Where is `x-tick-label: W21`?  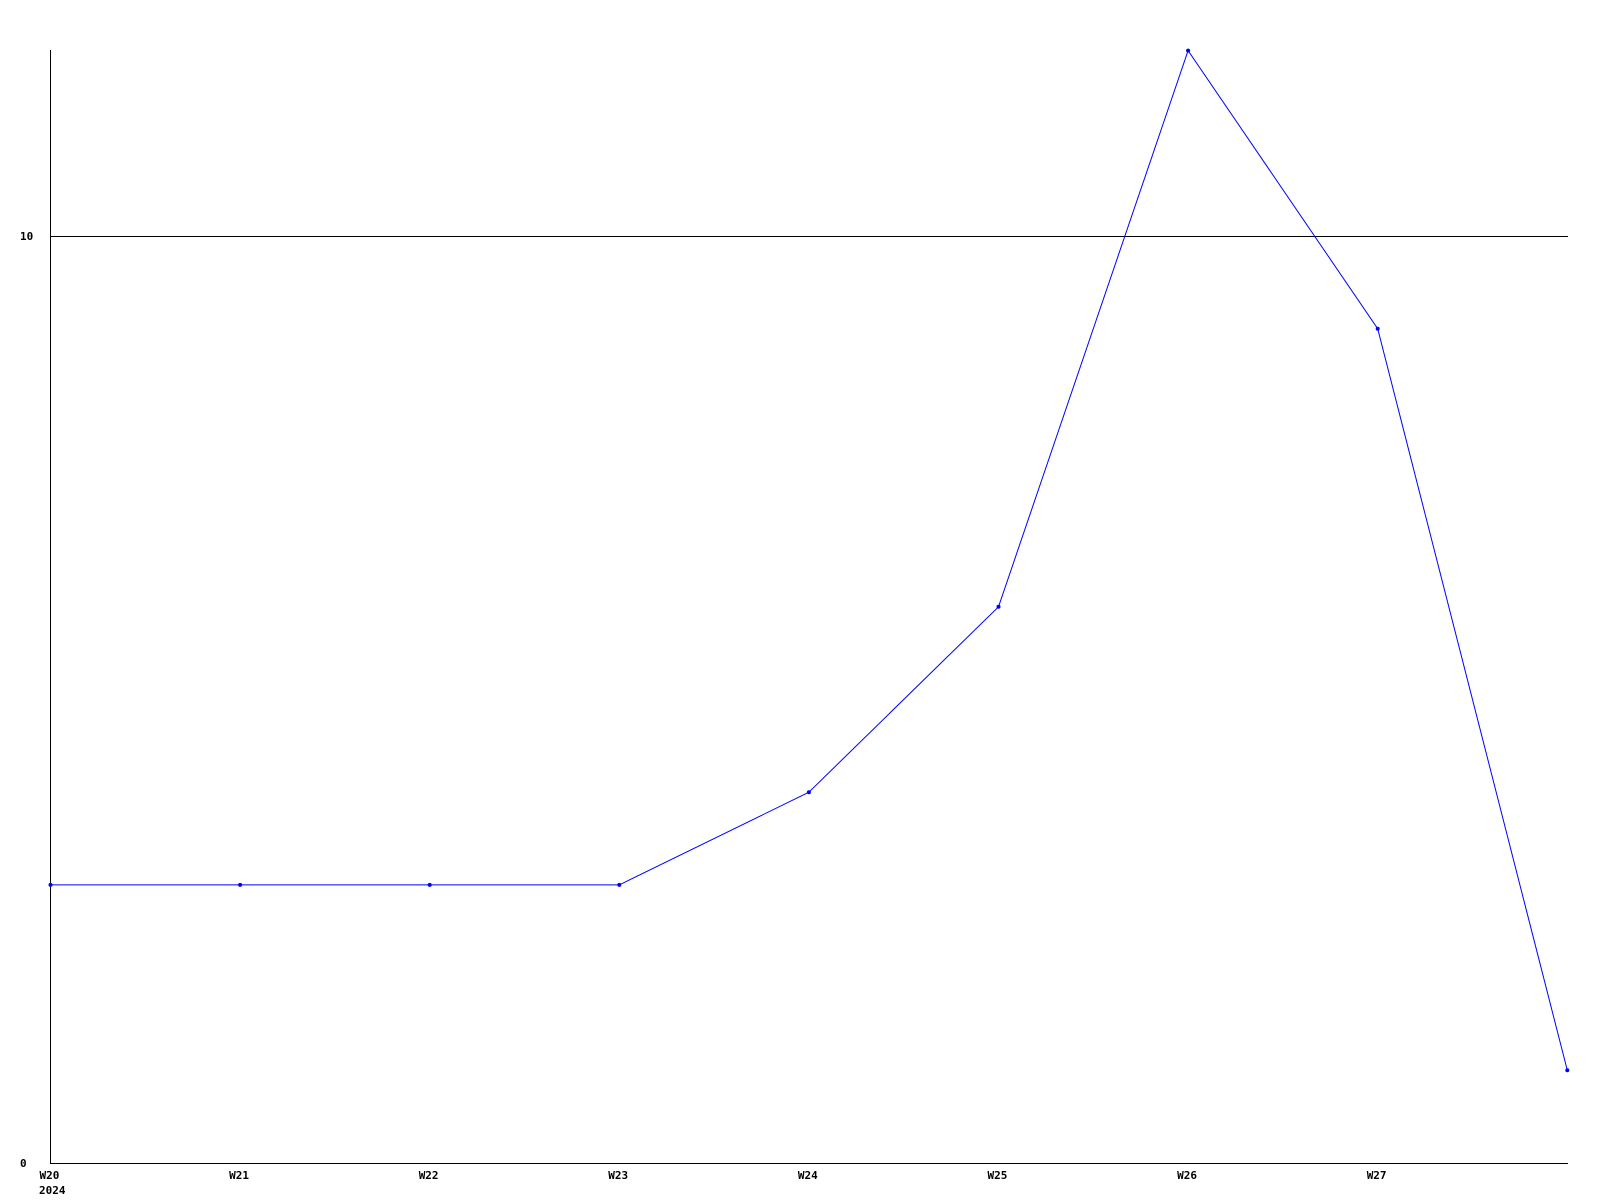
x-tick-label: W21 is located at coordinates (239, 1175).